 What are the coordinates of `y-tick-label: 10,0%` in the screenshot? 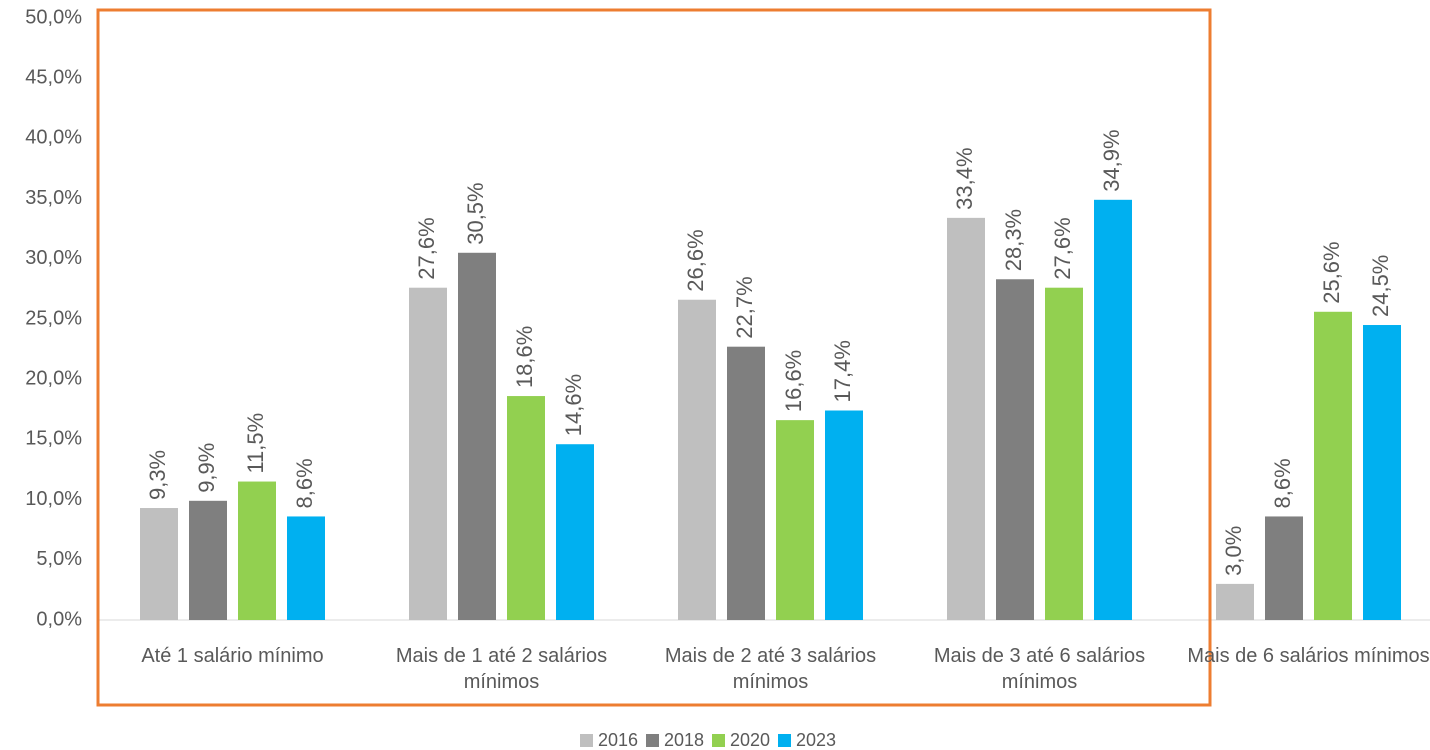 It's located at (53, 499).